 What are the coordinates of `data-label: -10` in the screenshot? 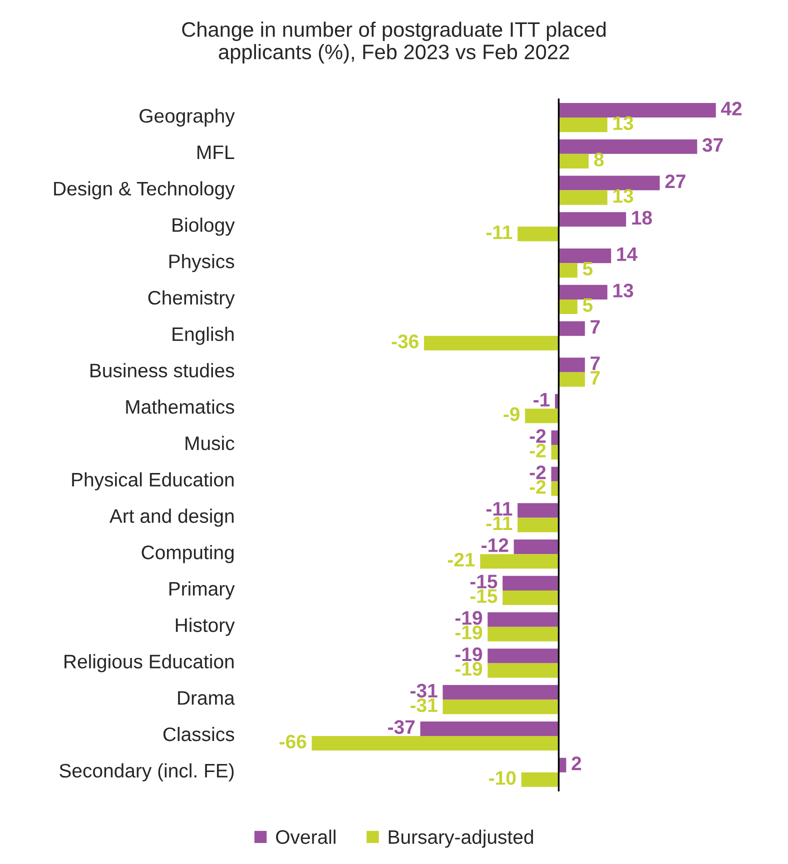 It's located at (502, 778).